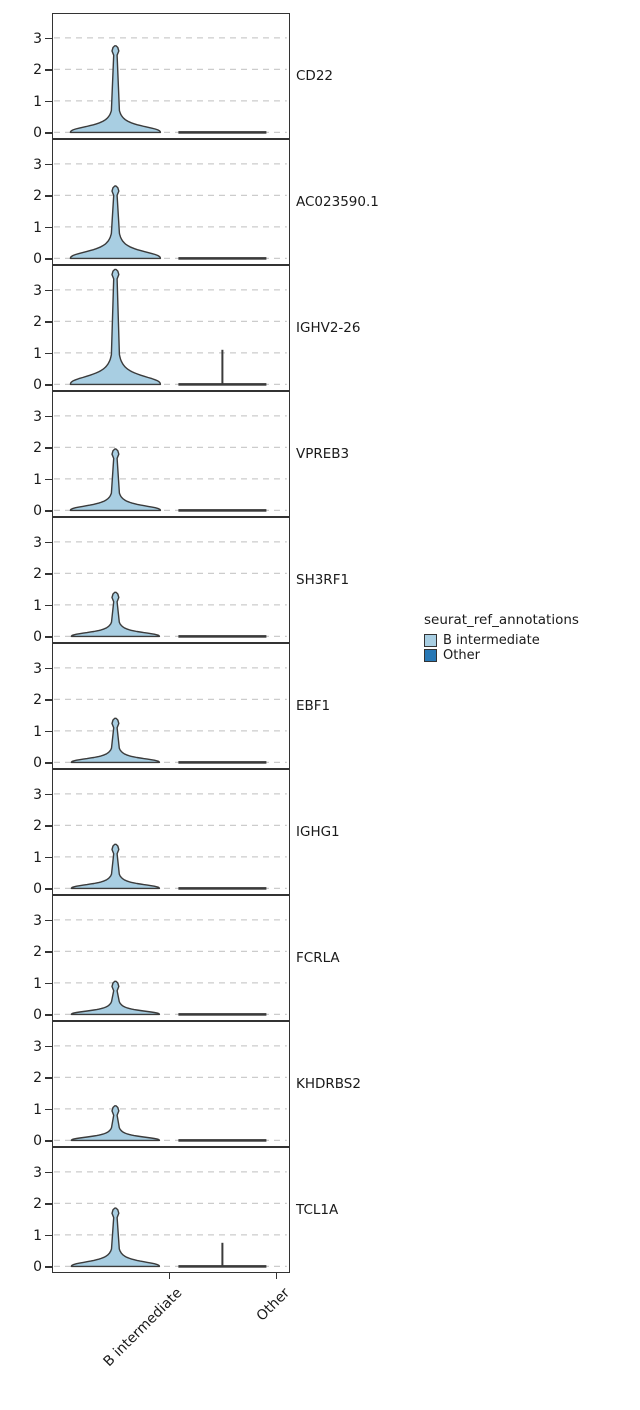 This screenshot has height=1410, width=640. Describe the element at coordinates (328, 328) in the screenshot. I see `gene-label-IGHV2-26: IGHV2-26` at that location.